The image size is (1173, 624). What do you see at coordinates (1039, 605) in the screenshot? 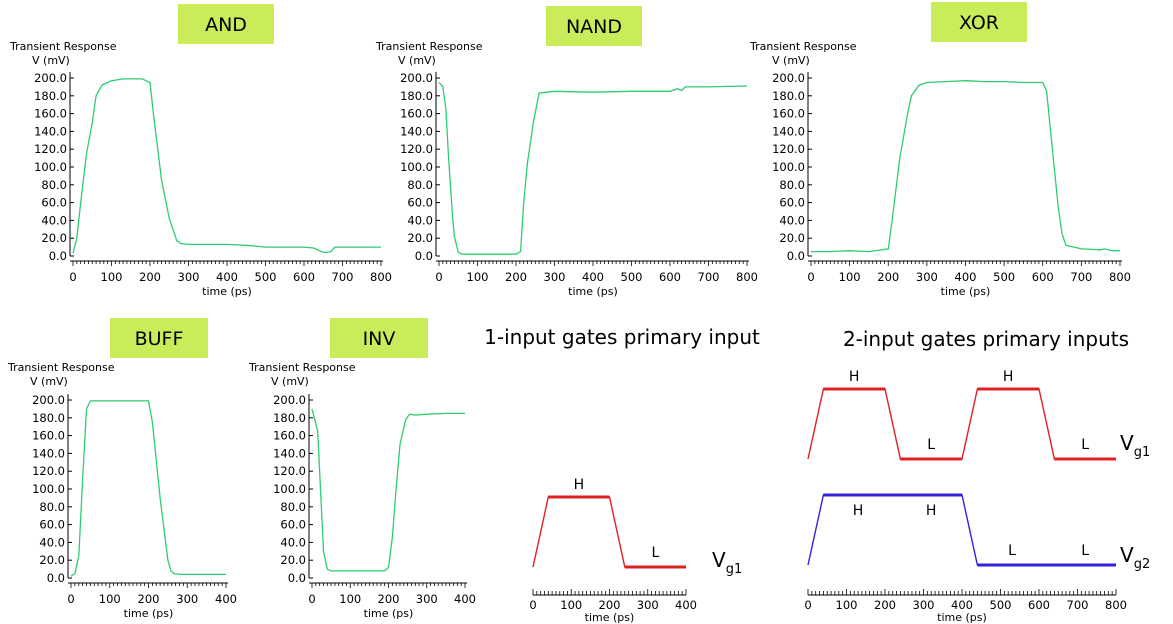
I see `input2-x-tick-label: 600` at bounding box center [1039, 605].